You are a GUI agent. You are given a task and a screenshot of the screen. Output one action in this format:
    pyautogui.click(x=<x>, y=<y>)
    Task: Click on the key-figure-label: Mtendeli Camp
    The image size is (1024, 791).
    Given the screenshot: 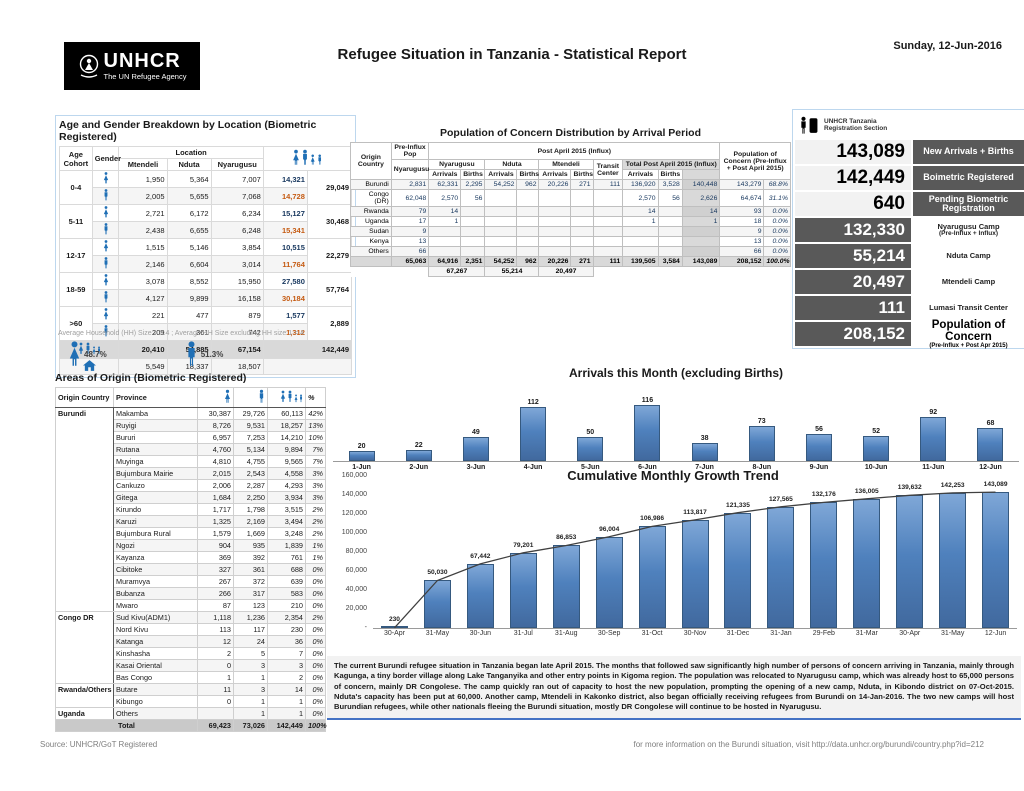 What is the action you would take?
    pyautogui.click(x=968, y=282)
    